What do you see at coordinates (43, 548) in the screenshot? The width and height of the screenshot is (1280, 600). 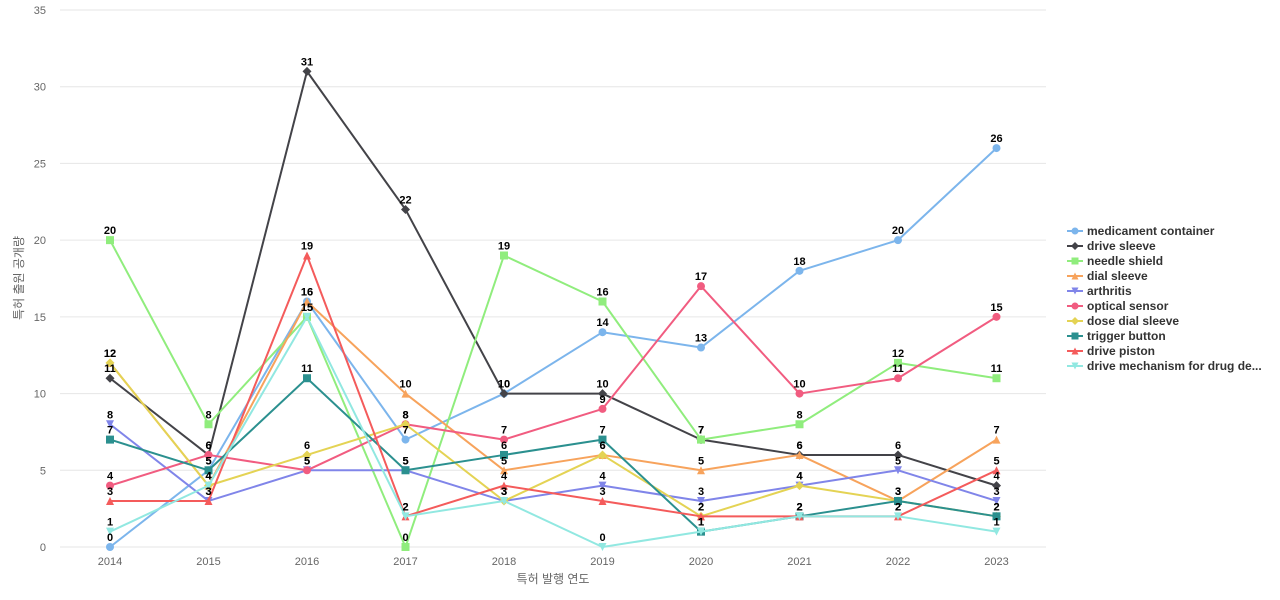 I see `y-tick-label: 0` at bounding box center [43, 548].